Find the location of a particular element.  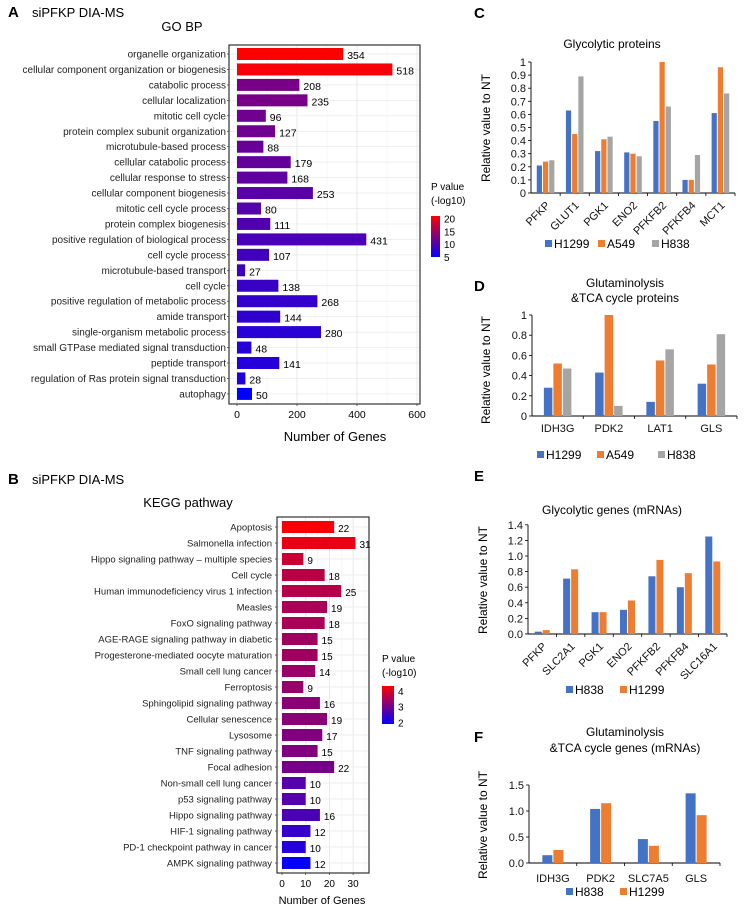

bar-value-label: 9 is located at coordinates (310, 689).